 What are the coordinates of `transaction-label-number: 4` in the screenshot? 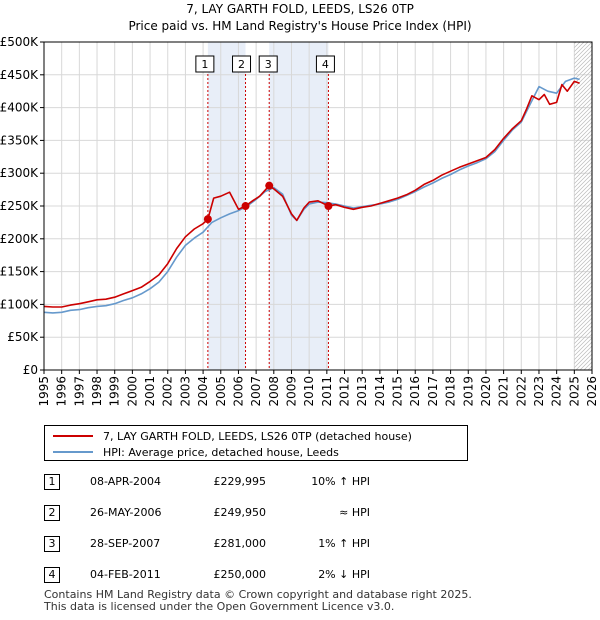 It's located at (325, 64).